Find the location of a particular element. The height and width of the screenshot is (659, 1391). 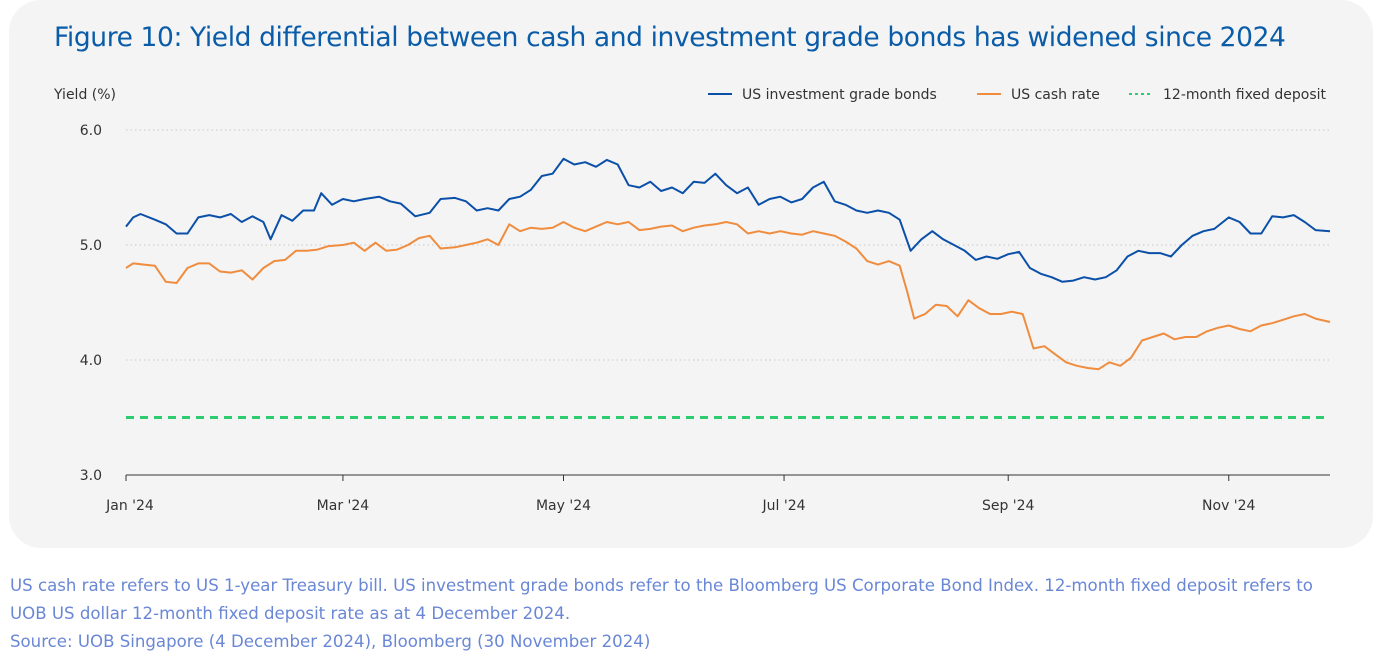

x-tick-label: Sep '24 is located at coordinates (1008, 506).